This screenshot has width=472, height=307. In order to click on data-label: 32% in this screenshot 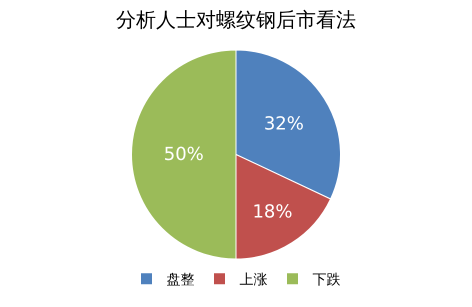, I will do `click(284, 124)`.